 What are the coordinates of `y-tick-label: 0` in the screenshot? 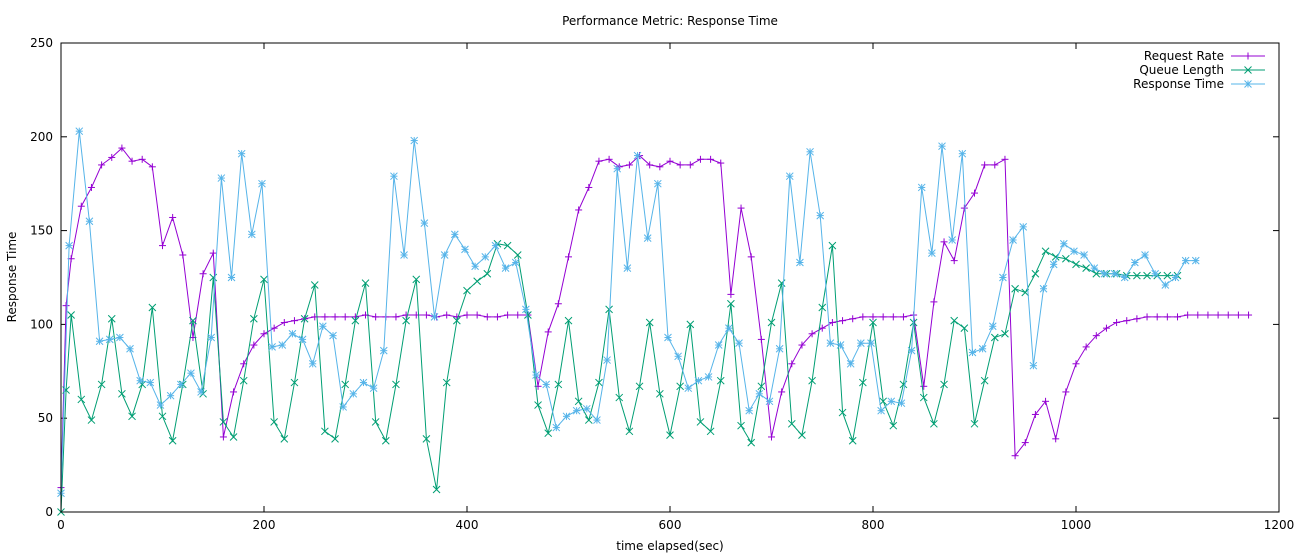 It's located at (49, 512).